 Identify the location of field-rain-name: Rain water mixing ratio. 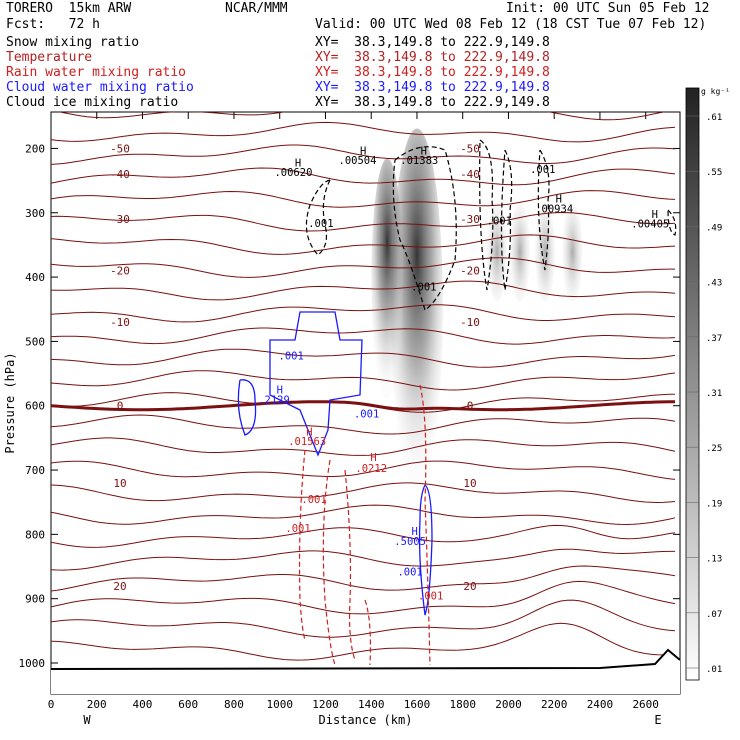
(96, 72).